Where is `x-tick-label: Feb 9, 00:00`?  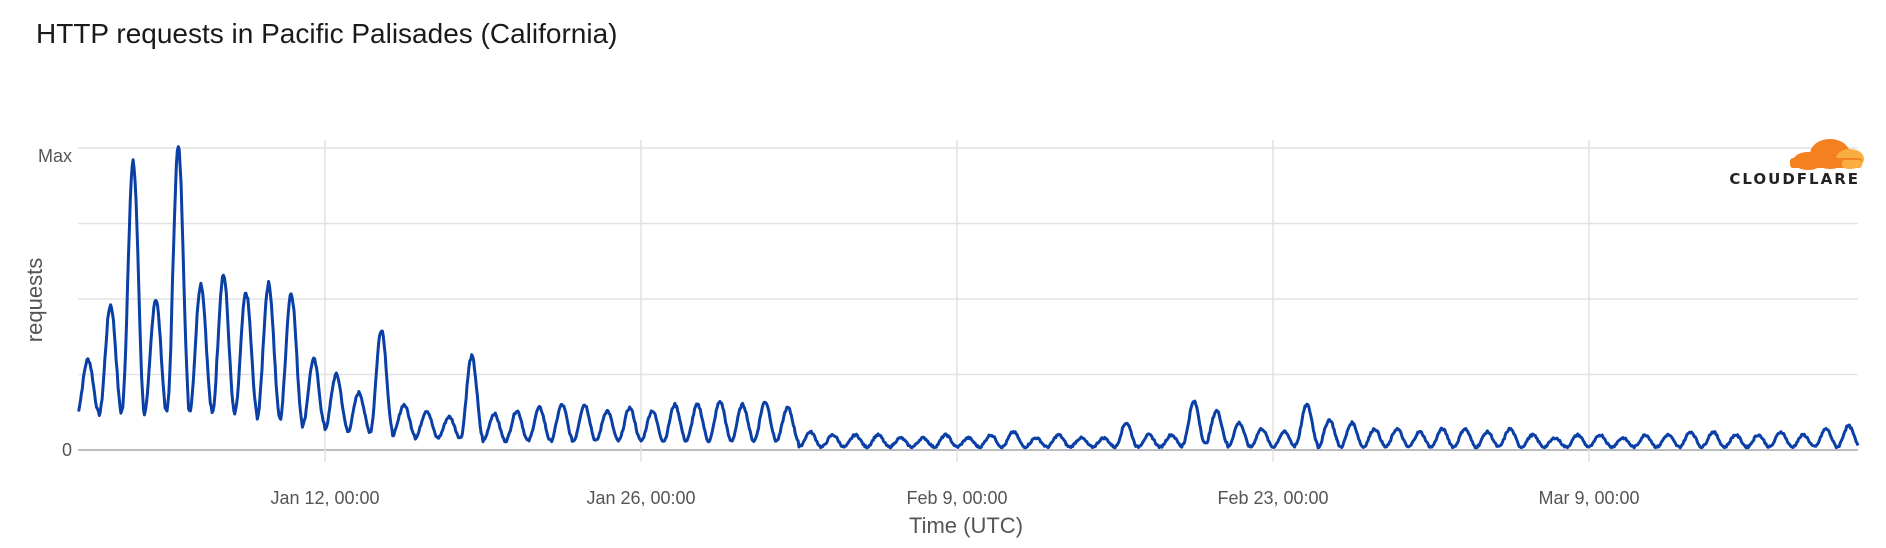
x-tick-label: Feb 9, 00:00 is located at coordinates (956, 498).